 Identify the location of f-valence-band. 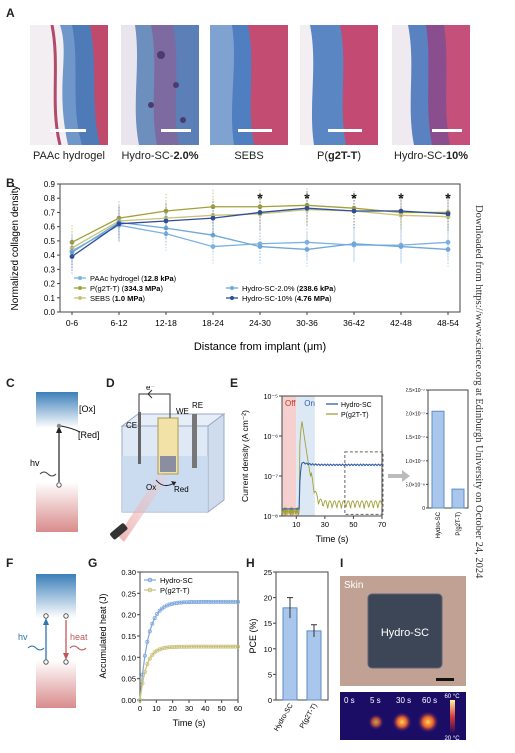
(56, 684).